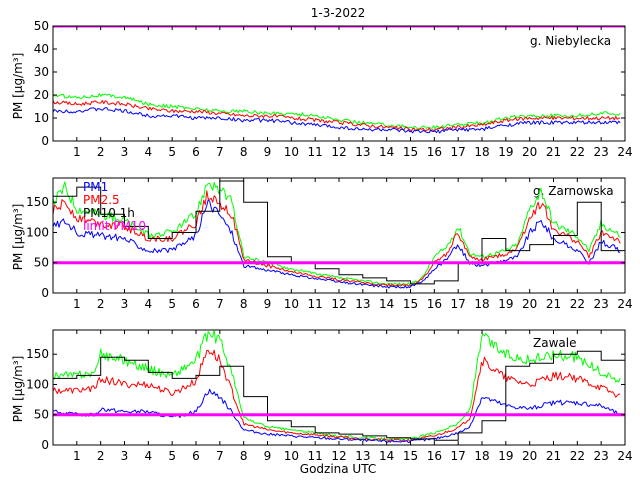 The image size is (640, 480). I want to click on legend-entry: PM2.5, so click(101, 200).